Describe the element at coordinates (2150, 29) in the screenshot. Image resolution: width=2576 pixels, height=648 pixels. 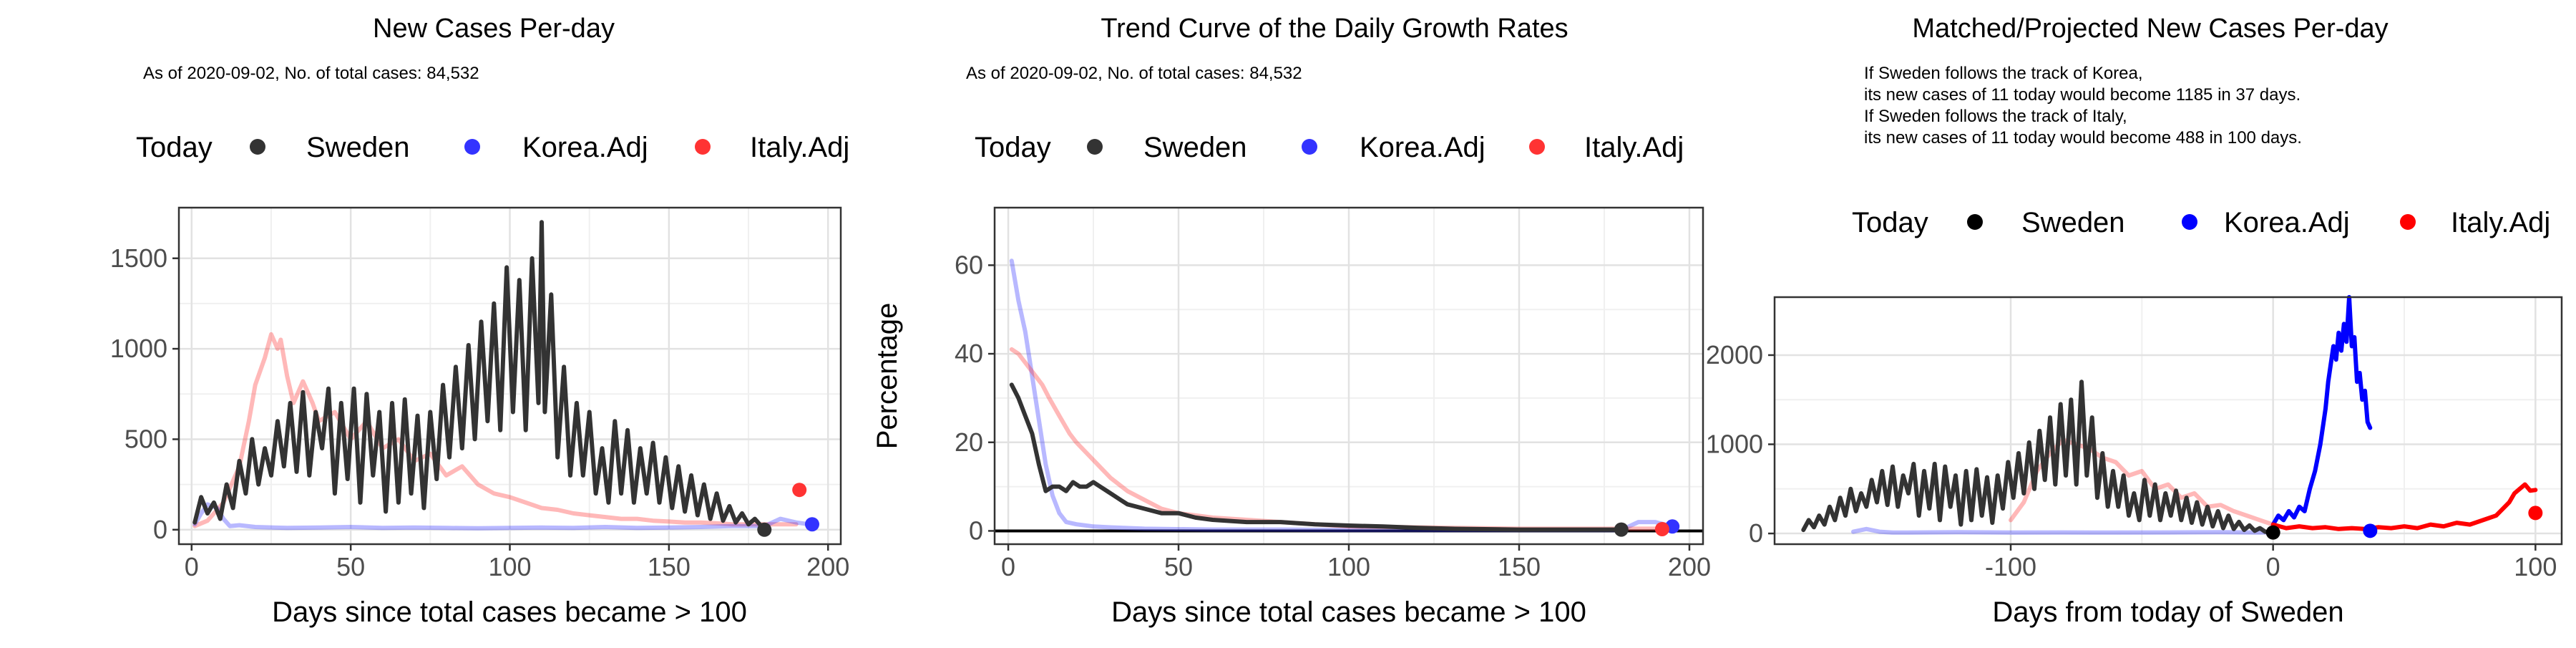
I see `chart-title: Matched/Projected New Cases Per-day` at that location.